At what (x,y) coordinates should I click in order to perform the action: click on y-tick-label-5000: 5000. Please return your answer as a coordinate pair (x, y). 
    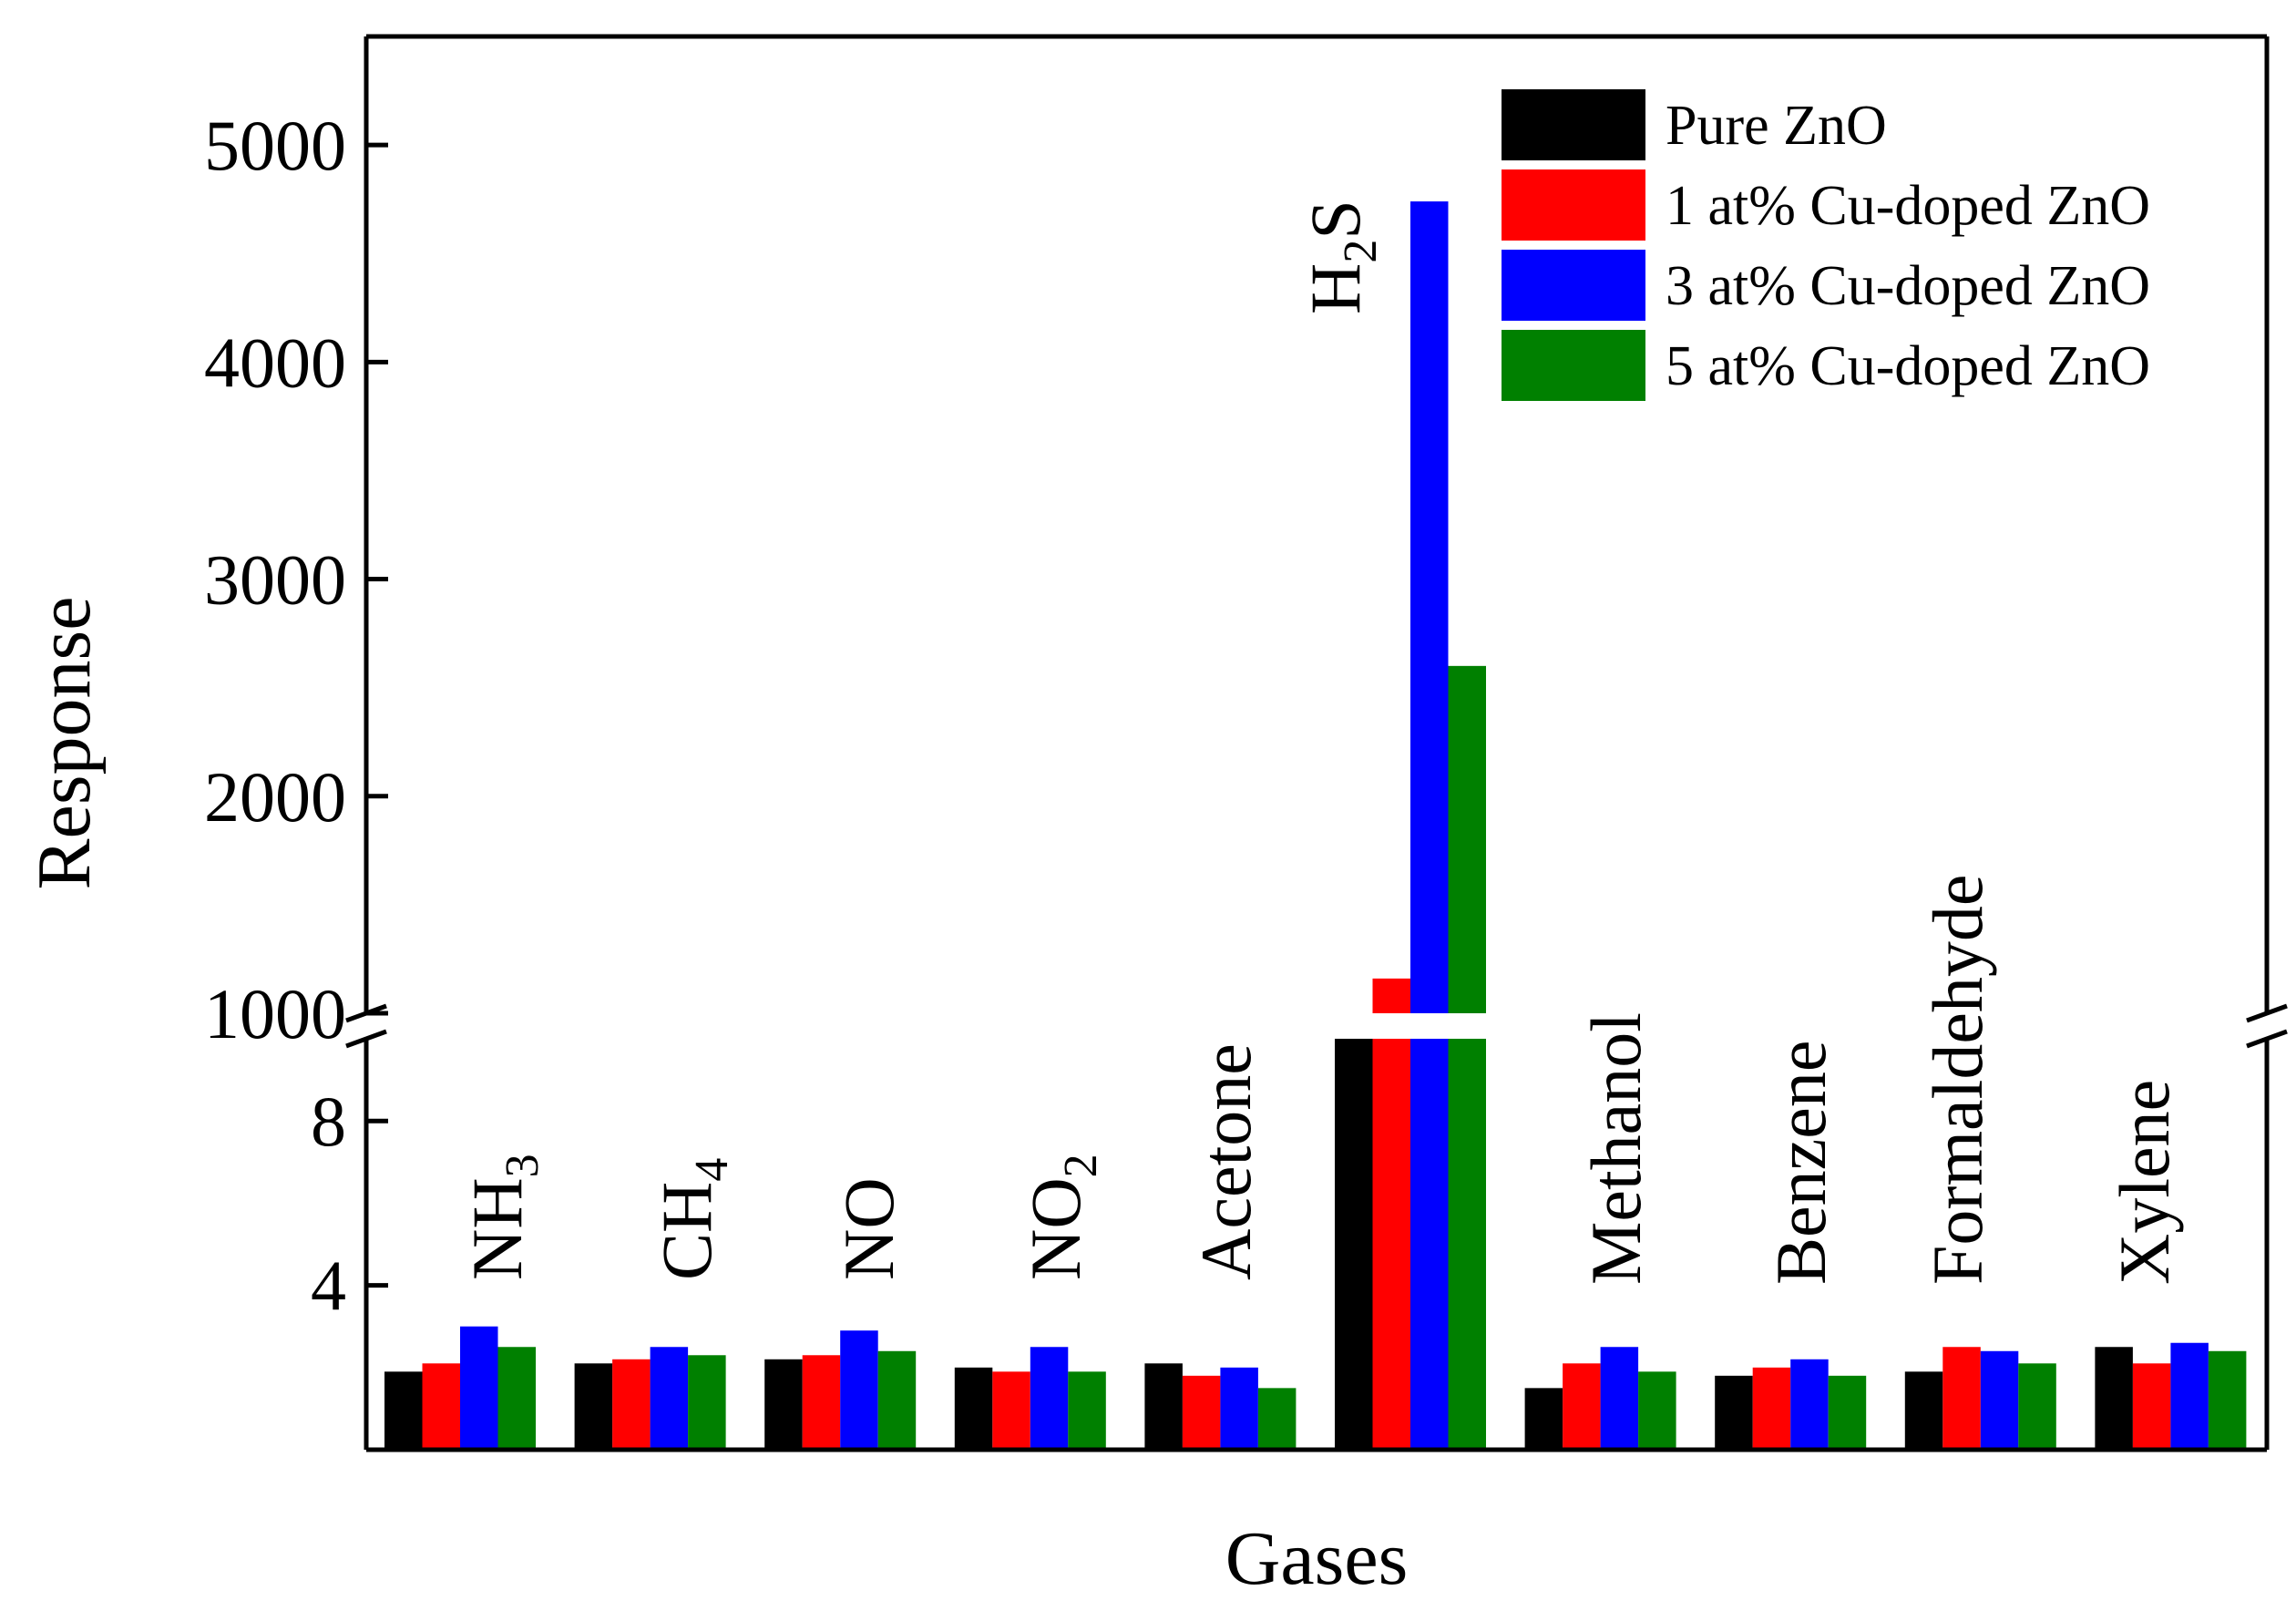
    Looking at the image, I should click on (275, 145).